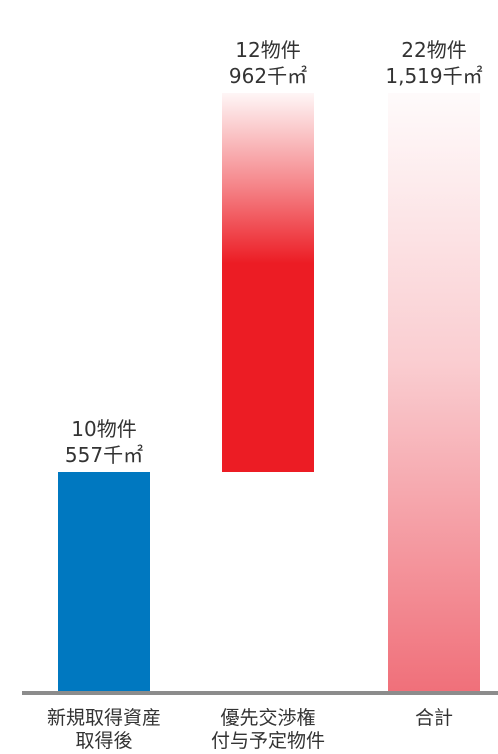  I want to click on category-label-2: 優先交渉権 付与予定物件, so click(268, 730).